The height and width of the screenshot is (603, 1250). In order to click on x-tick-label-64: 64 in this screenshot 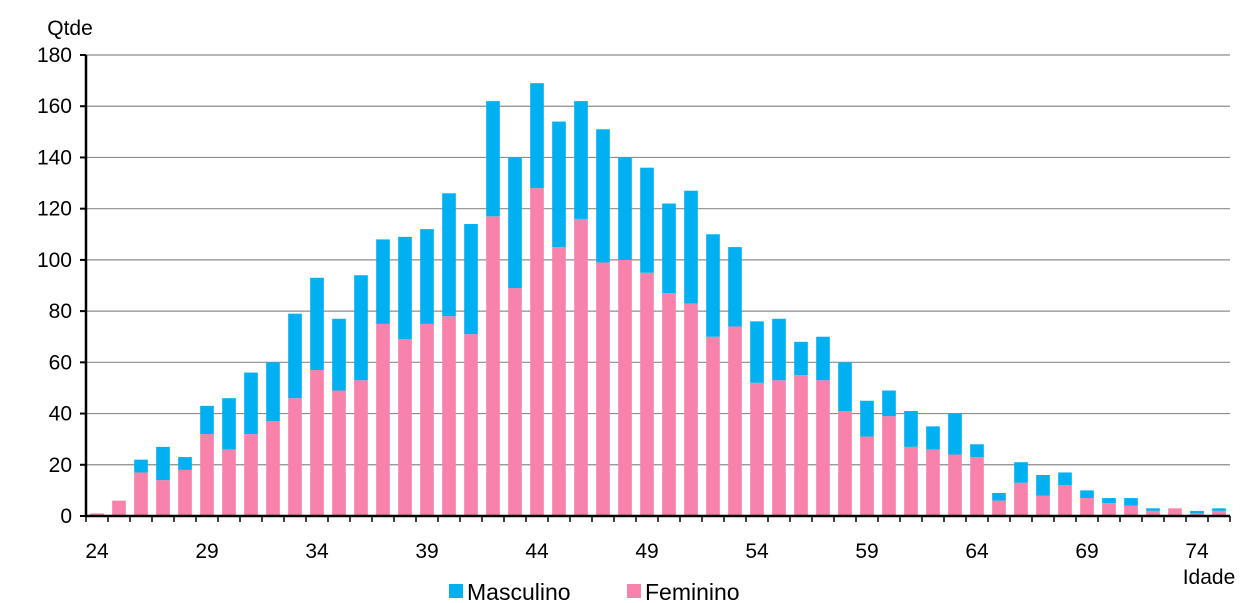, I will do `click(977, 551)`.